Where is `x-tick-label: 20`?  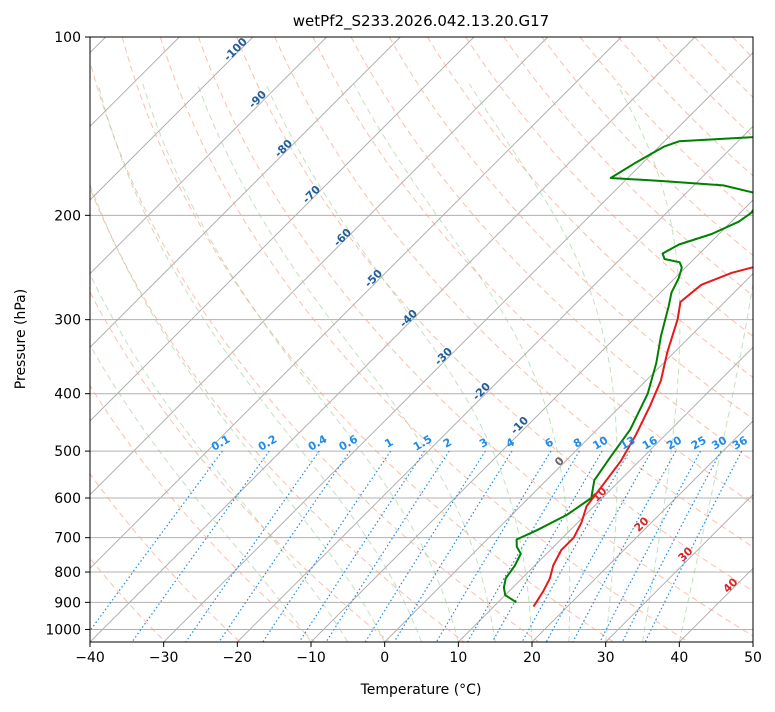 x-tick-label: 20 is located at coordinates (532, 658).